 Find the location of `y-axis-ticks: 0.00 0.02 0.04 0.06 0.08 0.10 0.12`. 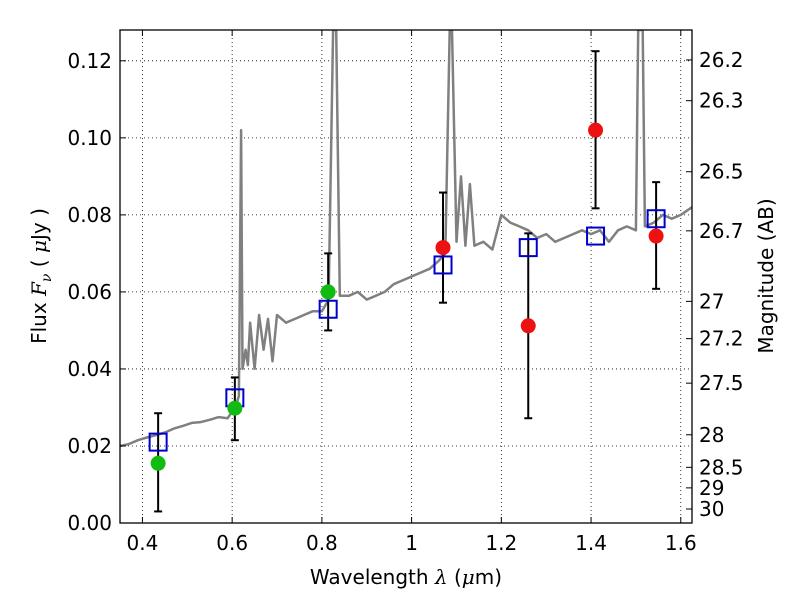

y-axis-ticks: 0.00 0.02 0.04 0.06 0.08 0.10 0.12 is located at coordinates (96, 292).